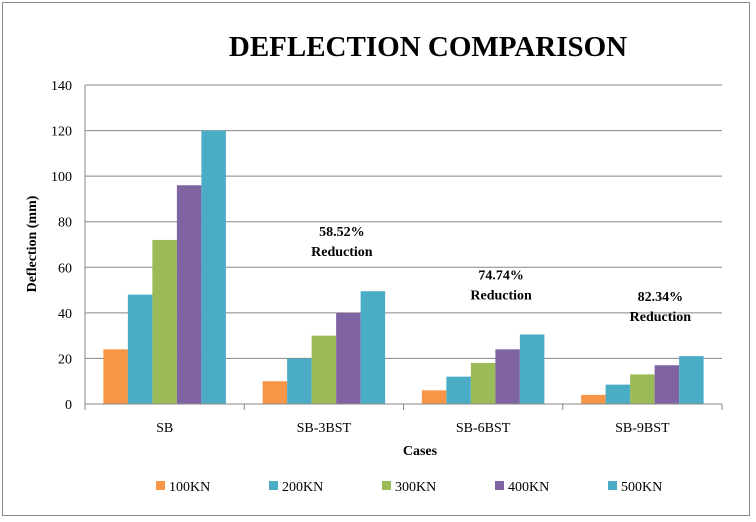  Describe the element at coordinates (612, 485) in the screenshot. I see `legend-swatch-500kn` at that location.